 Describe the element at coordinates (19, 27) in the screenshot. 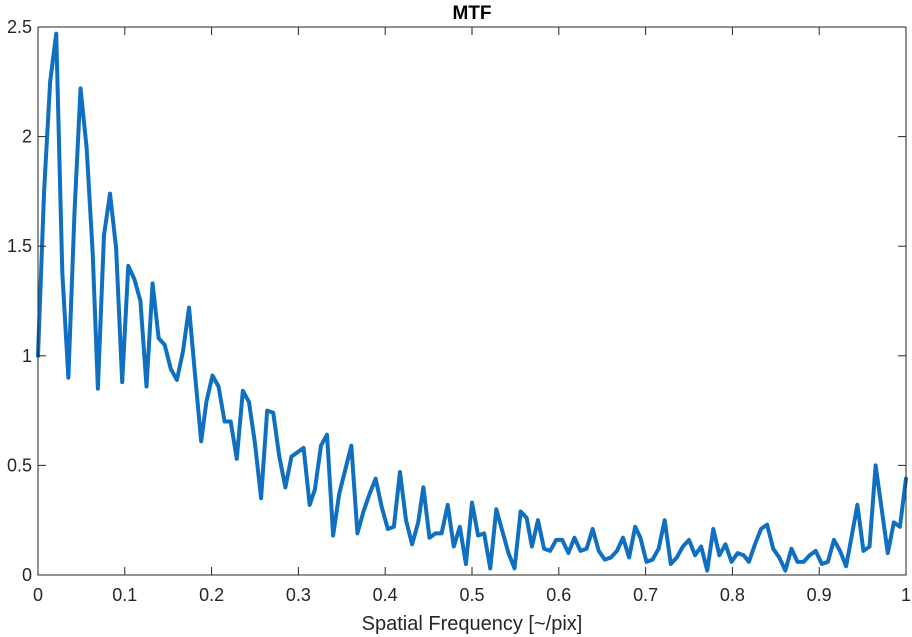

I see `y-tick-label: 2.5` at that location.